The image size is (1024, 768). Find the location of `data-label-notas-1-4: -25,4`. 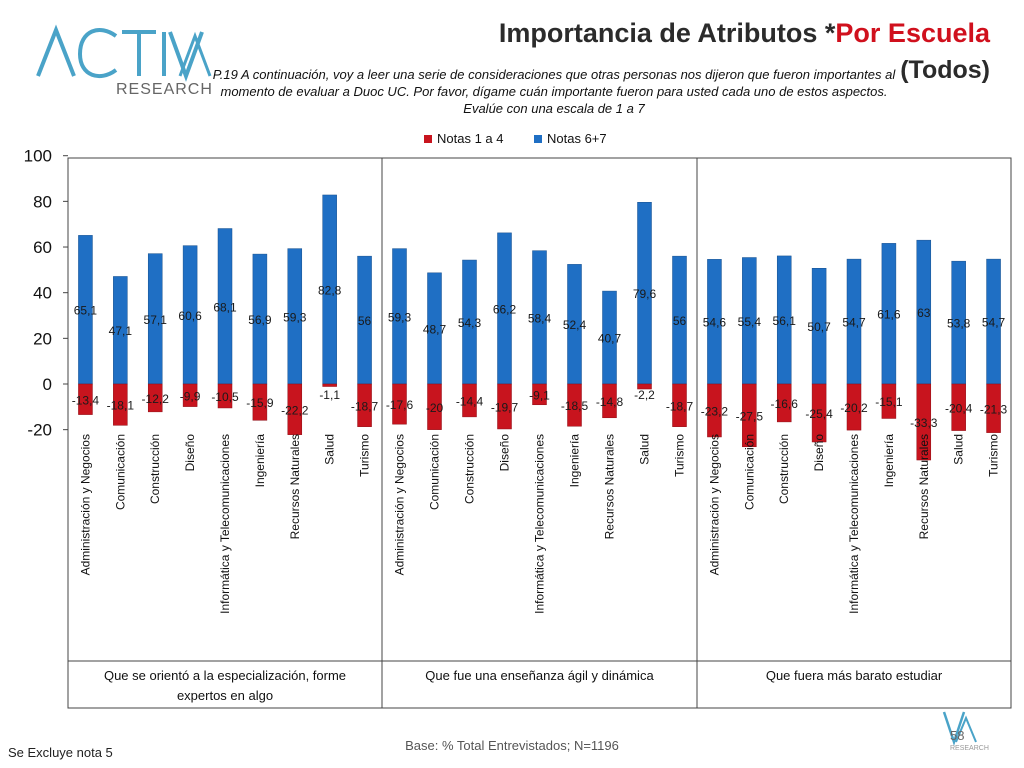

data-label-notas-1-4: -25,4 is located at coordinates (819, 414).